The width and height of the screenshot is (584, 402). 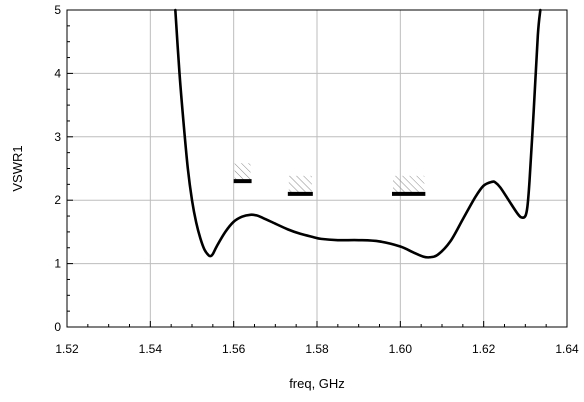 I want to click on x-tick-labels: 1.52 1.54 1.56 1.58 1.60 1.62 1.64, so click(x=317, y=349).